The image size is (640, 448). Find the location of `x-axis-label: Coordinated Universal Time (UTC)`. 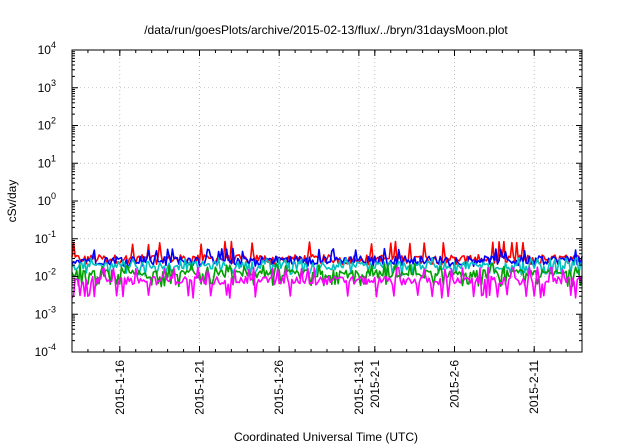

x-axis-label: Coordinated Universal Time (UTC) is located at coordinates (326, 437).